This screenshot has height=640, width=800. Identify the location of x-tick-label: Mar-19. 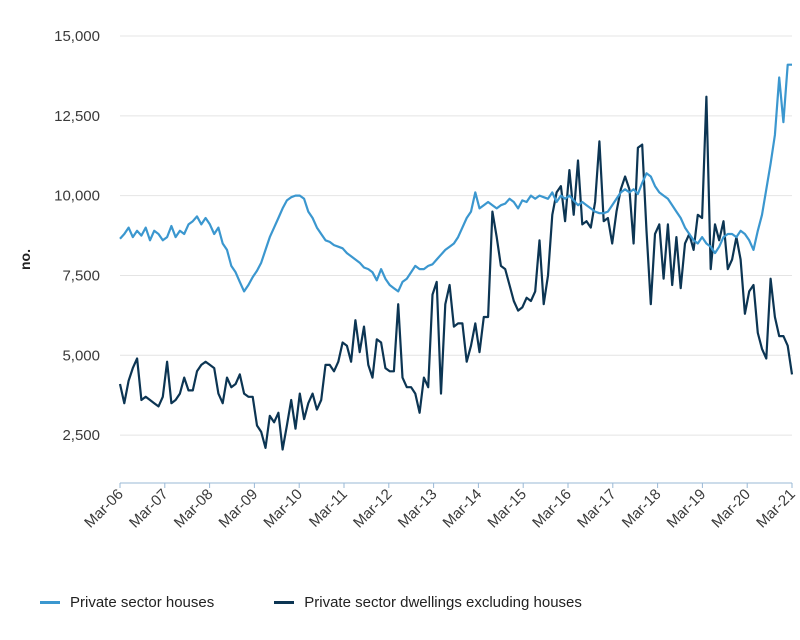
(687, 509).